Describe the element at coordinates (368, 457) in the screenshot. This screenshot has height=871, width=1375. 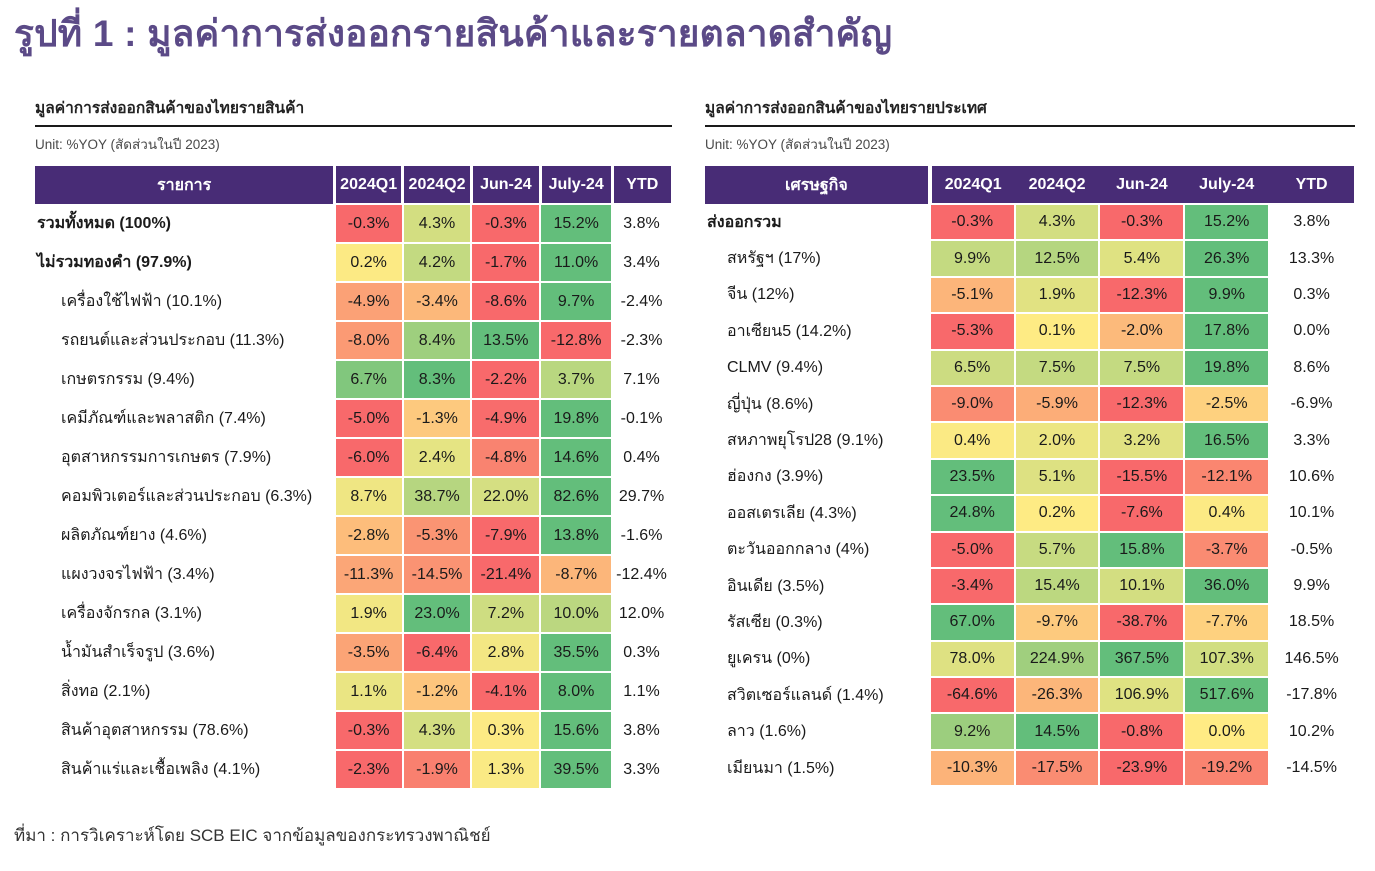
I see `heatmap-cell: -6.0%` at that location.